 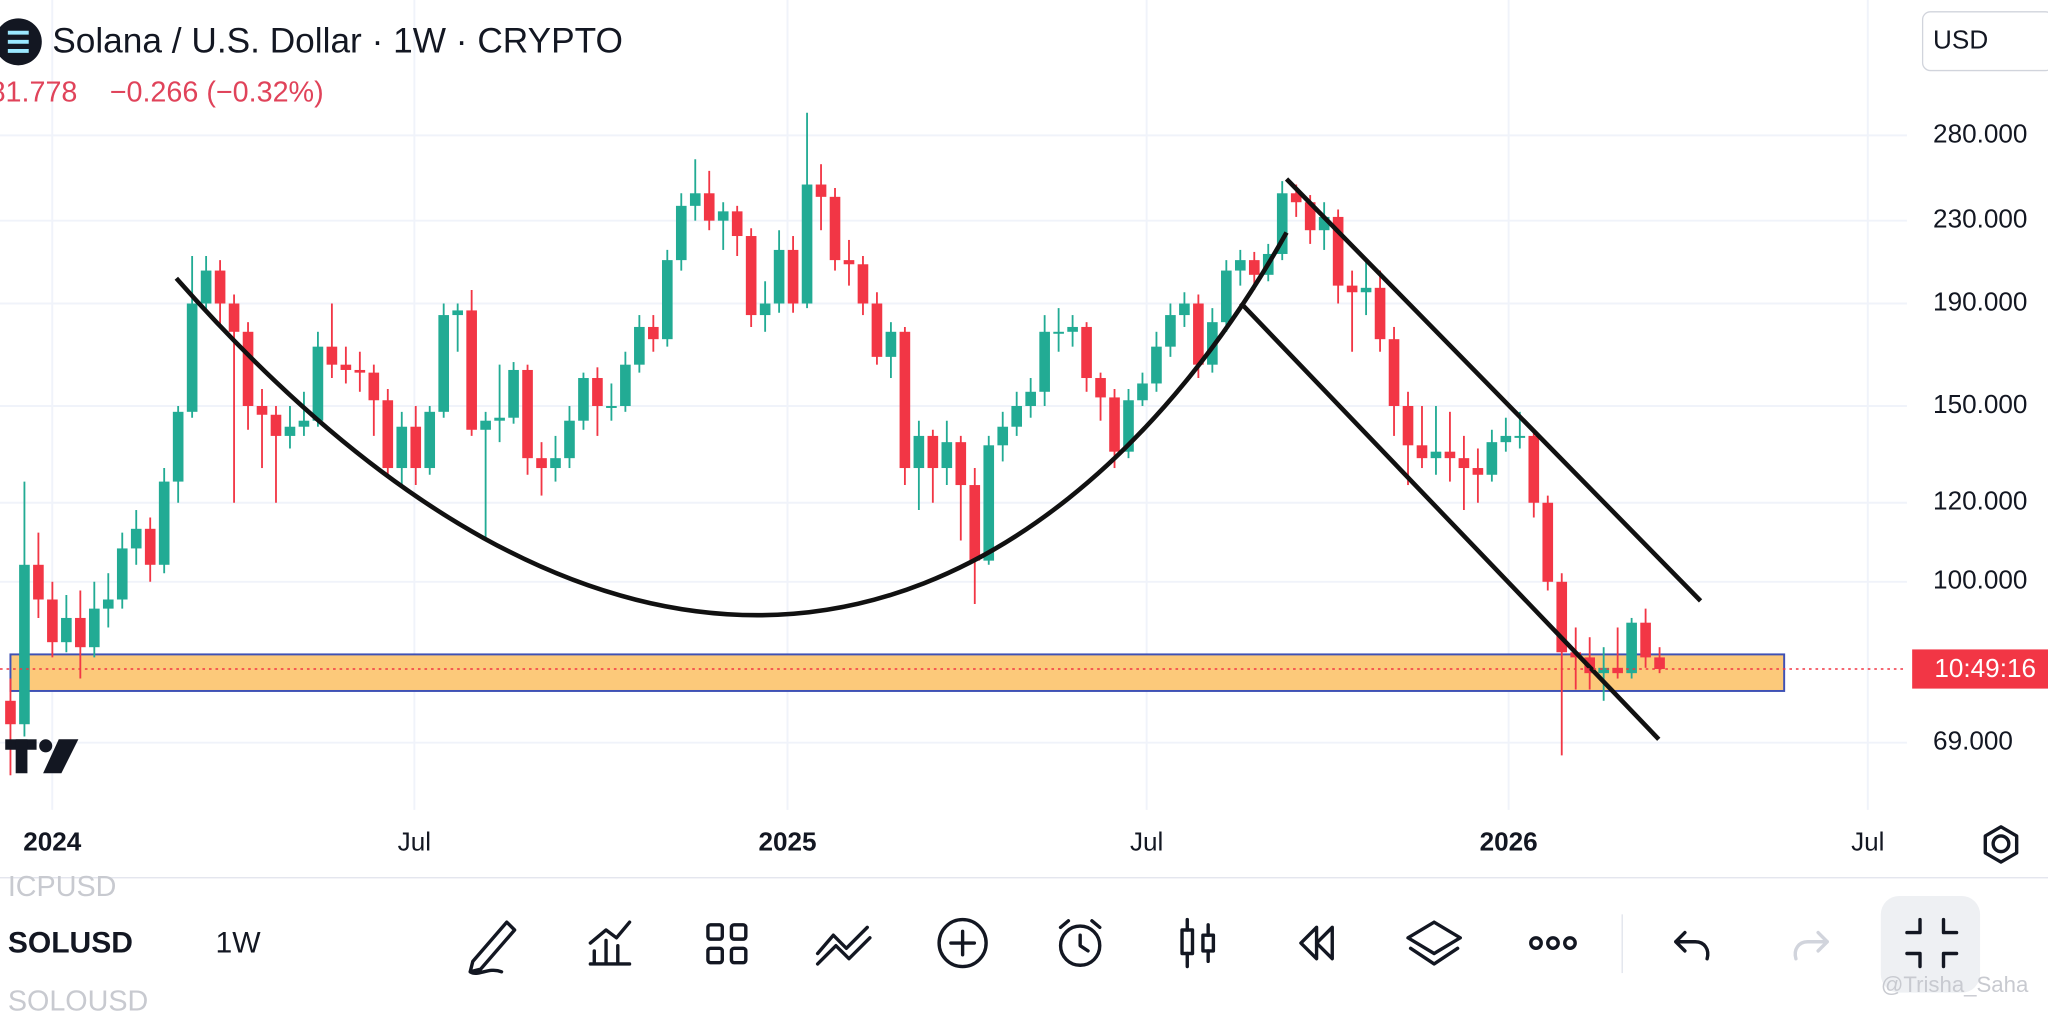 What do you see at coordinates (1960, 40) in the screenshot?
I see `currency: USD` at bounding box center [1960, 40].